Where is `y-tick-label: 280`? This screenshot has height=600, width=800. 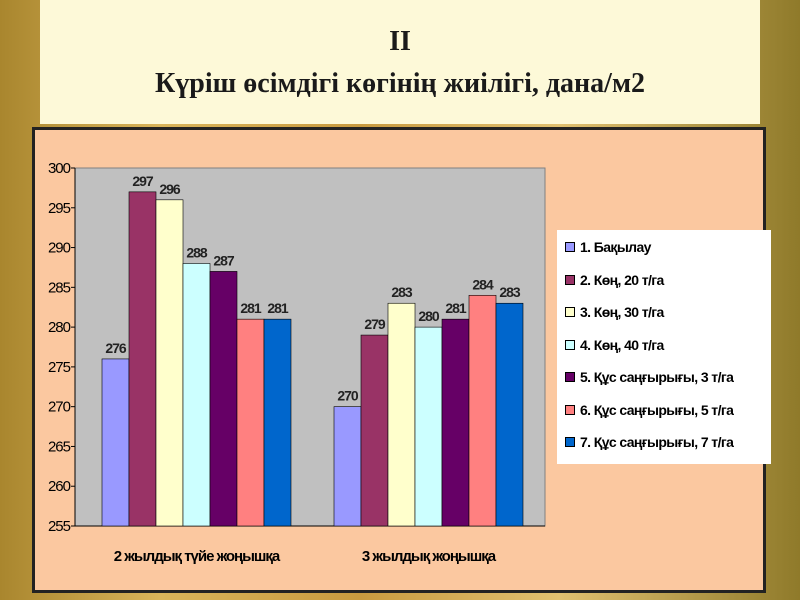 y-tick-label: 280 is located at coordinates (59, 327).